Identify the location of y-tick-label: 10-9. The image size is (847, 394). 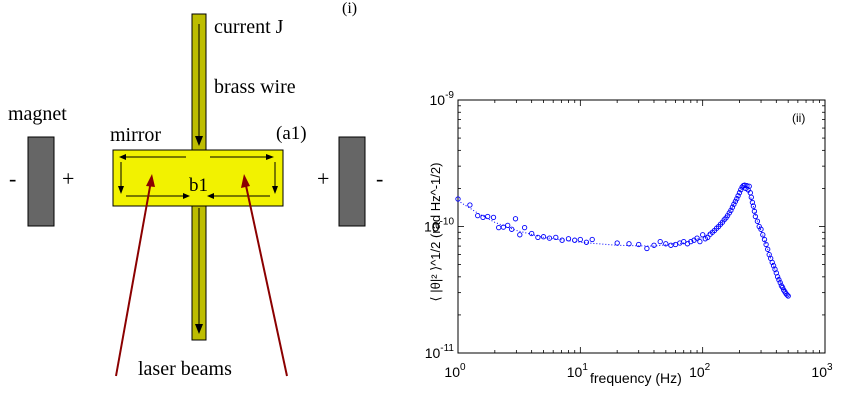
(442, 99).